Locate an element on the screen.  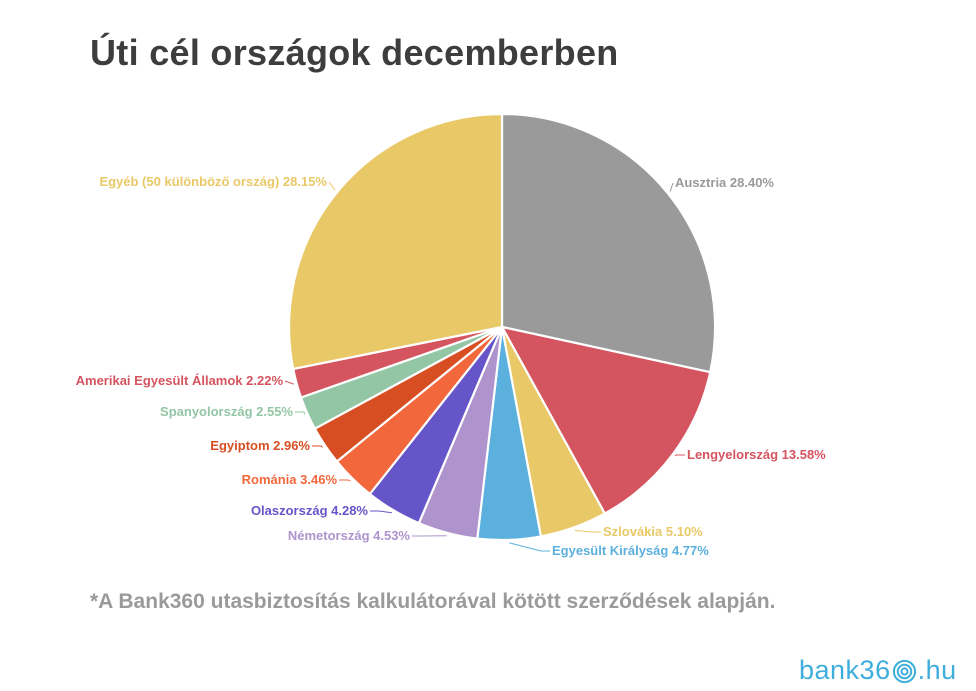
label-connector-szlovakia is located at coordinates (587, 531).